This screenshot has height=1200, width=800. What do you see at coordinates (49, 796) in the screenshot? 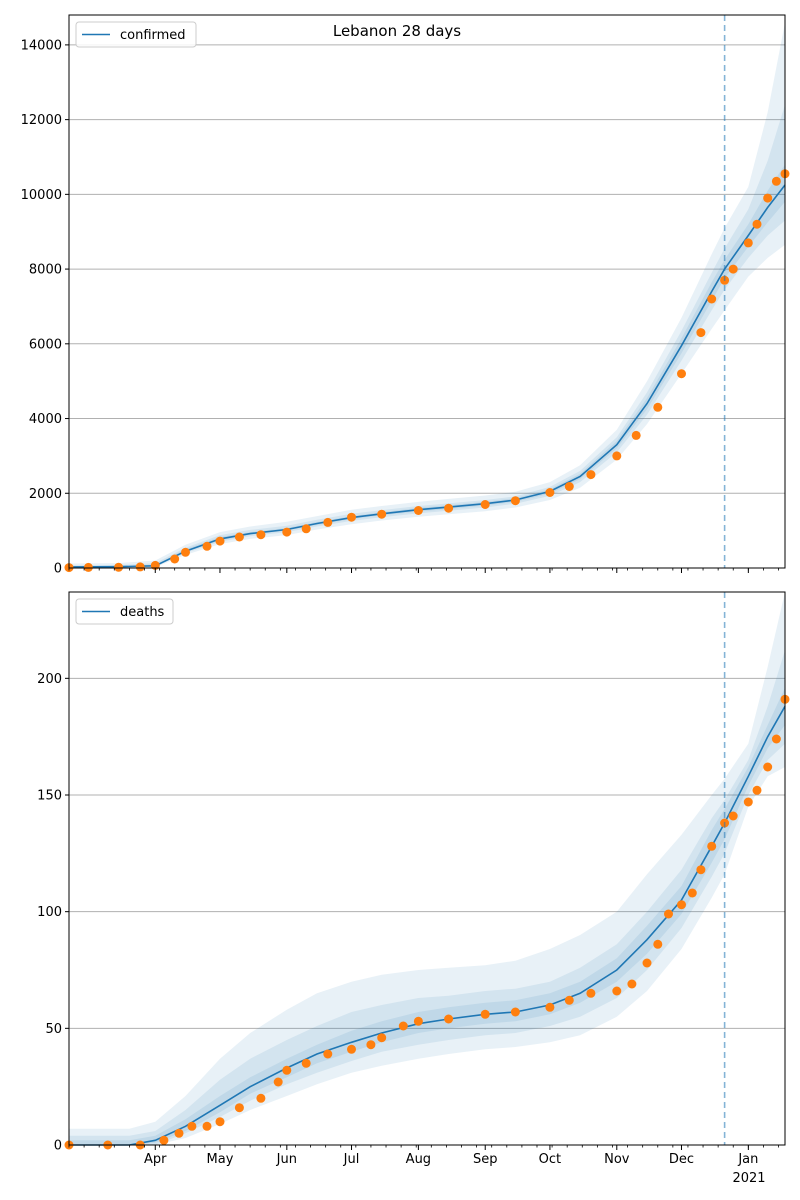
I see `y-tick-label: 150` at bounding box center [49, 796].